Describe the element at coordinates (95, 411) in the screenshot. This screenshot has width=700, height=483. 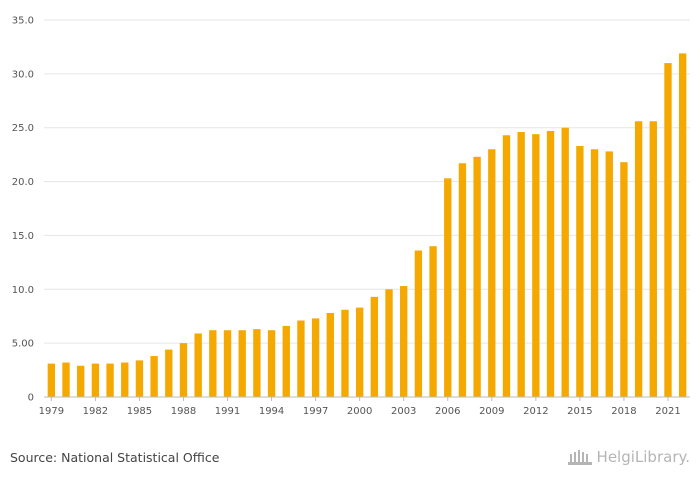
I see `x-tick-label: 1982` at that location.